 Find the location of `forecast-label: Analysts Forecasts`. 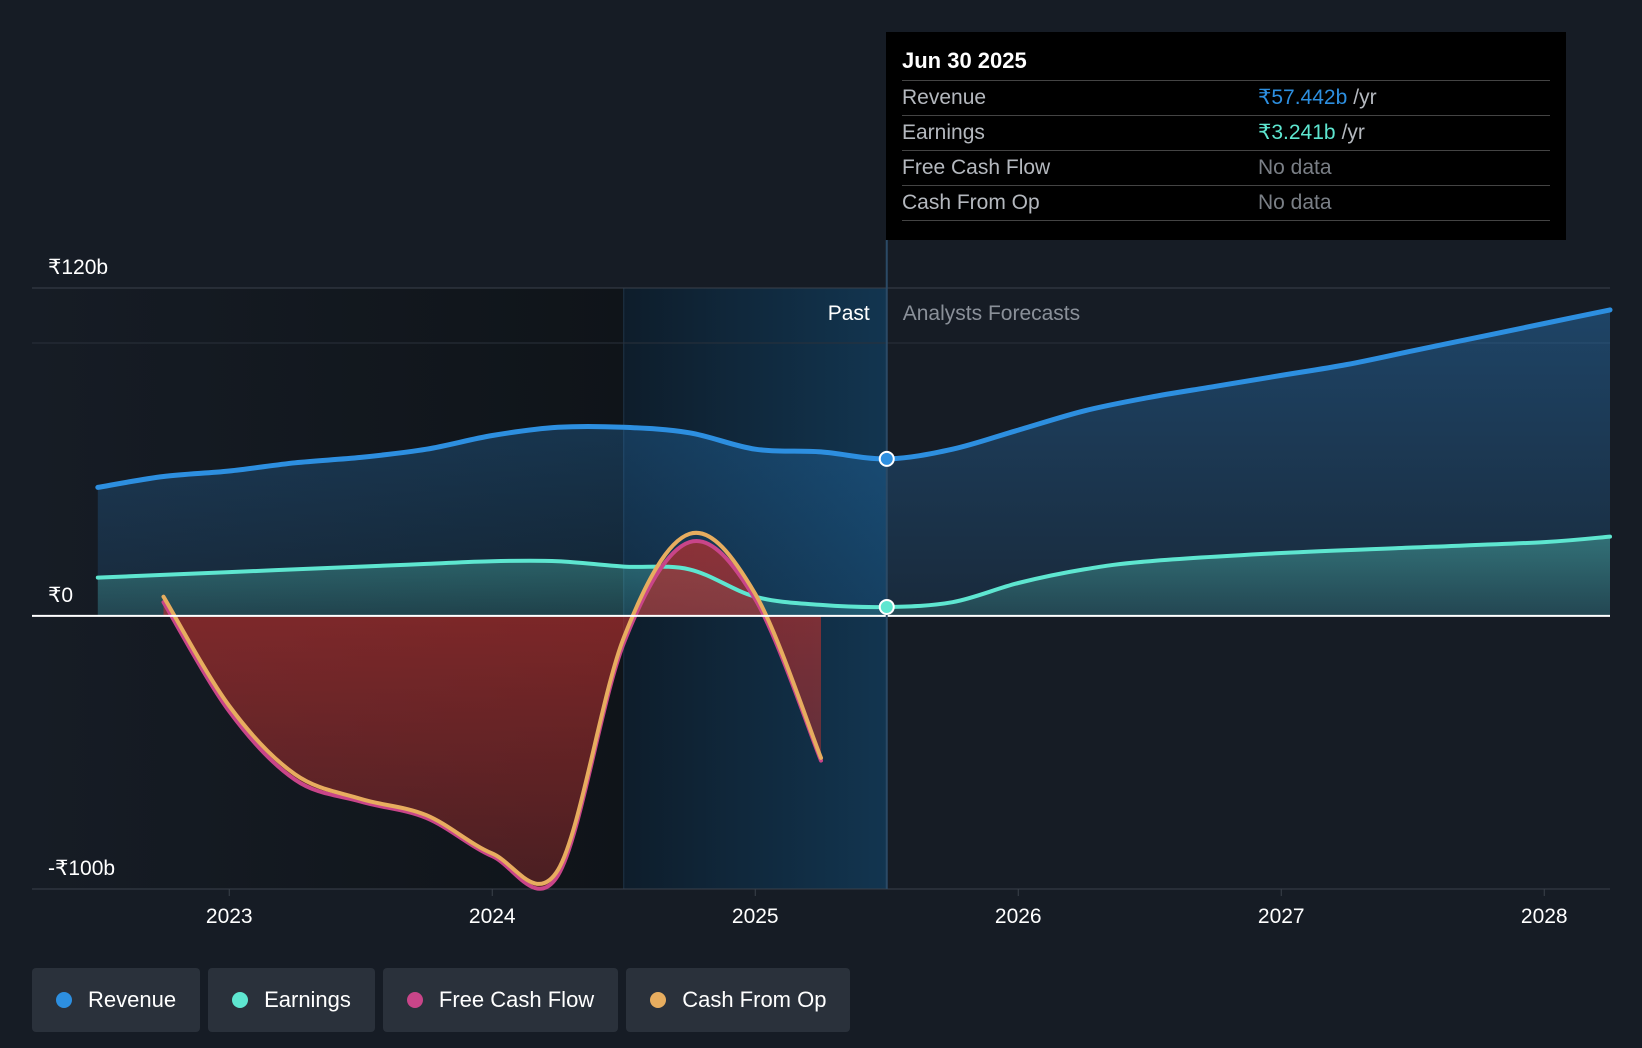

forecast-label: Analysts Forecasts is located at coordinates (991, 313).